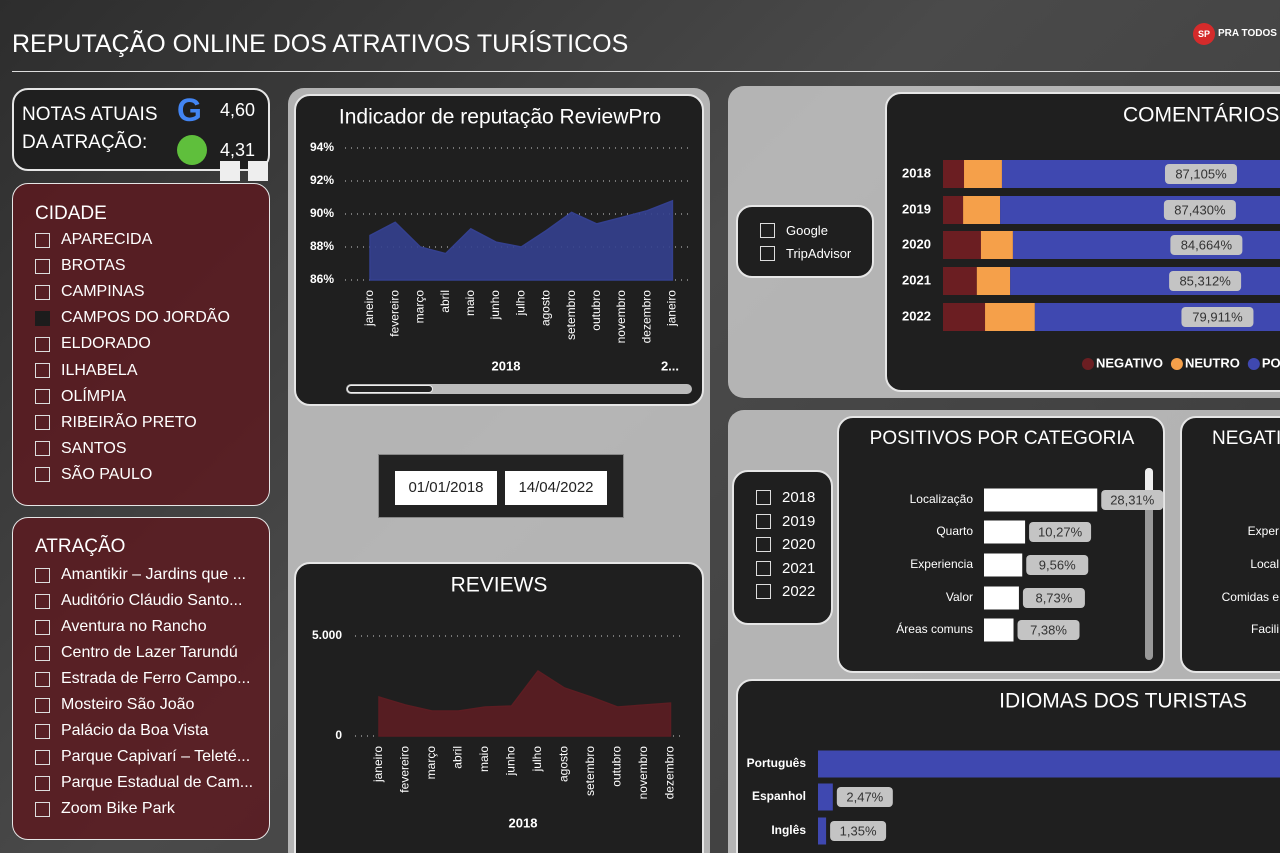 This screenshot has height=853, width=1280. I want to click on checkbox-item: Mosteiro São João, so click(114, 705).